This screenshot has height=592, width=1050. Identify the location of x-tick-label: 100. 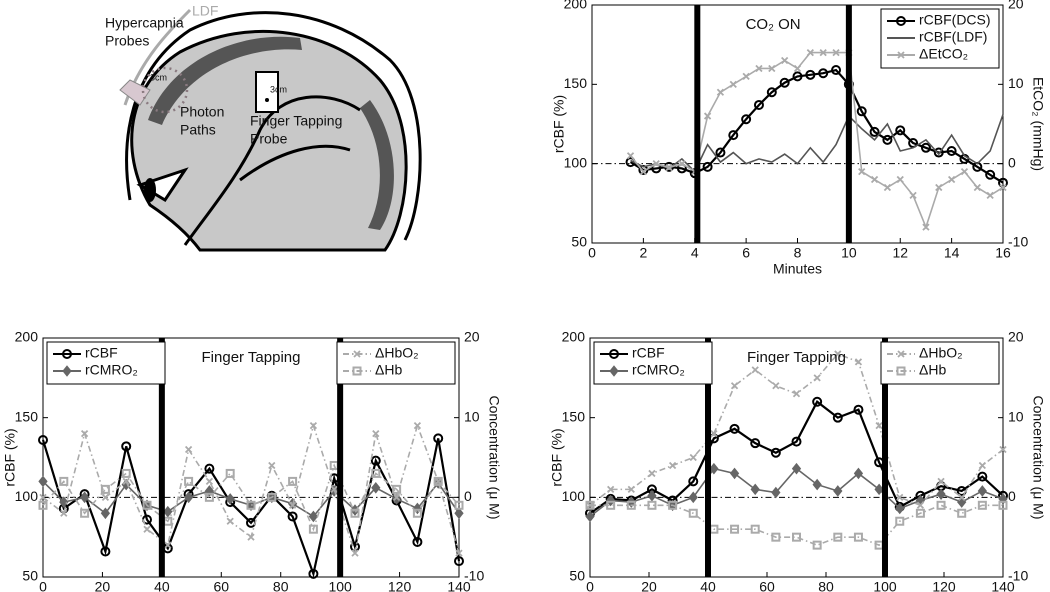
(340, 585).